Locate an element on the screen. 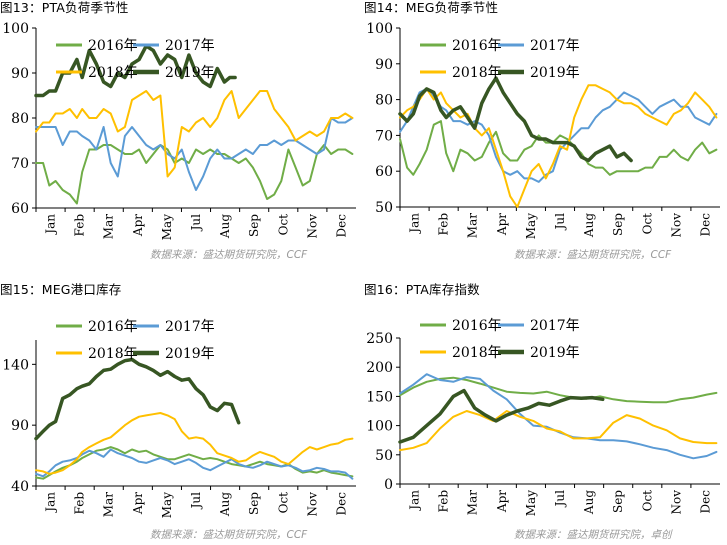 This screenshot has width=727, height=545. chart-title: 图13：PTA负荷季节性 is located at coordinates (64, 7).